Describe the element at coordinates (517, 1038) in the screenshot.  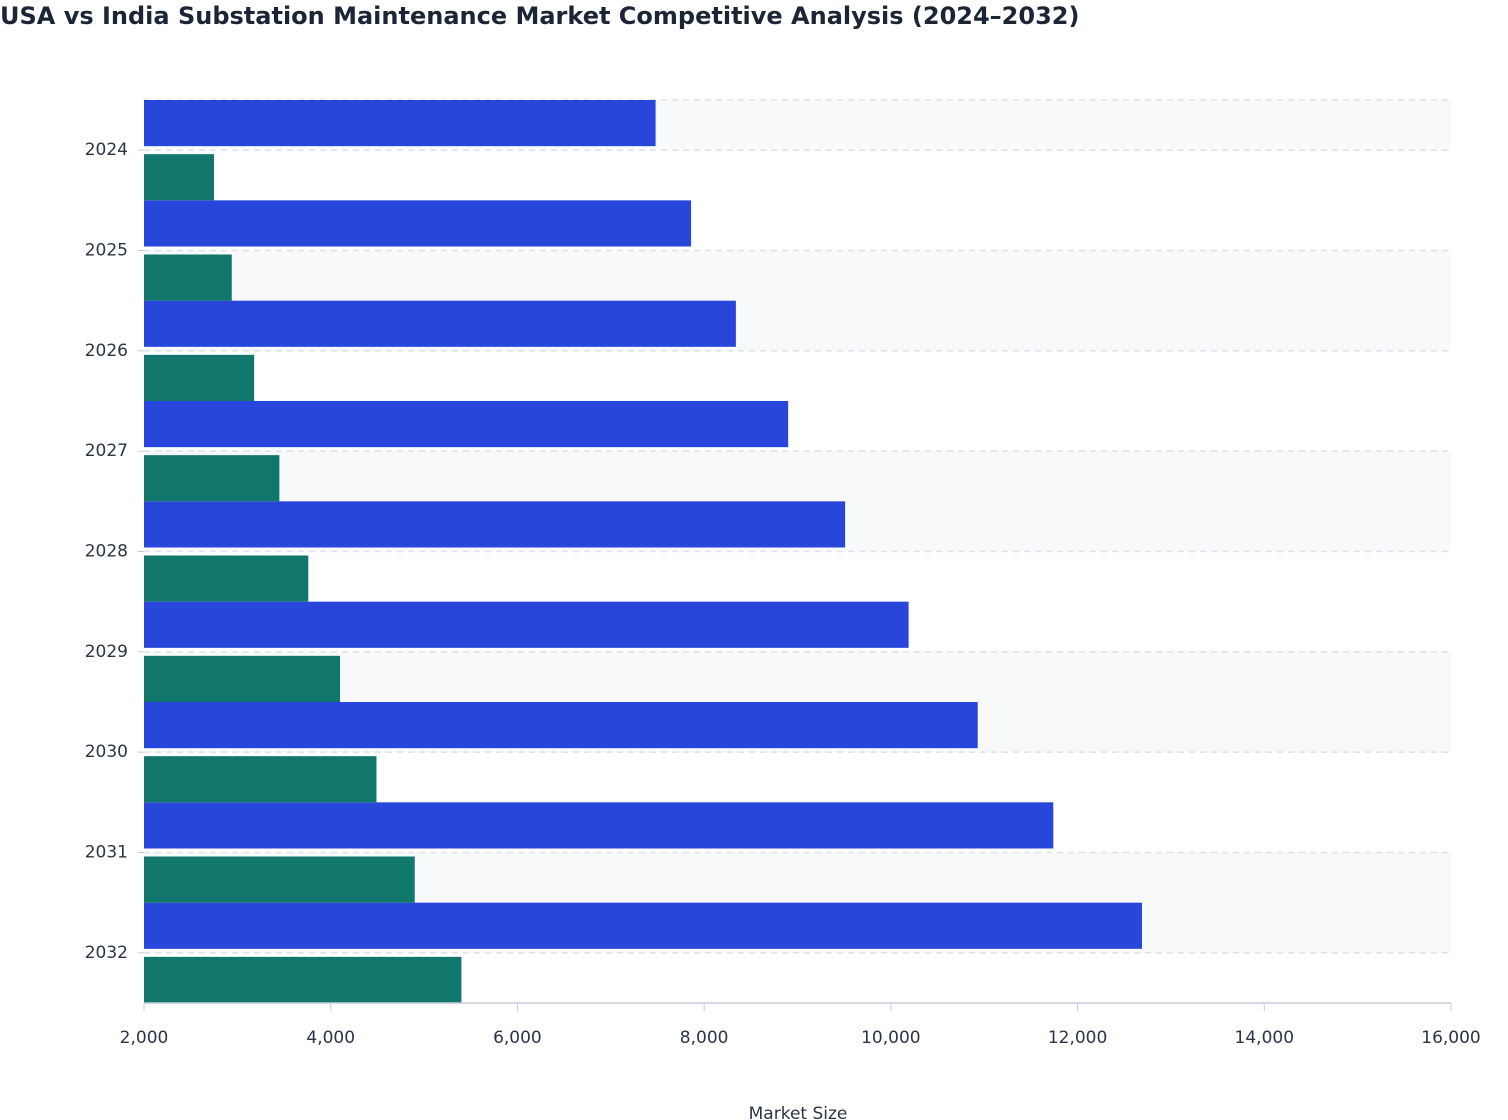
I see `x-tick-label: 6,000` at that location.